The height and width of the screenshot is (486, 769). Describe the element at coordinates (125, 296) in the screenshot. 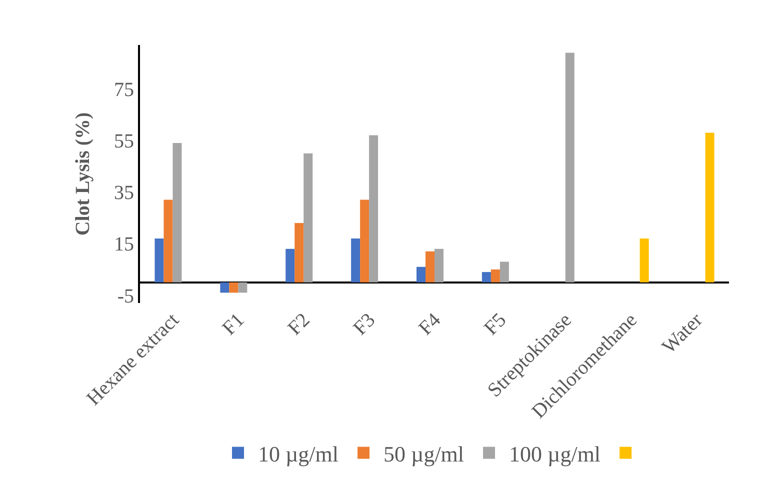

I see `y-tick-label: -5` at that location.